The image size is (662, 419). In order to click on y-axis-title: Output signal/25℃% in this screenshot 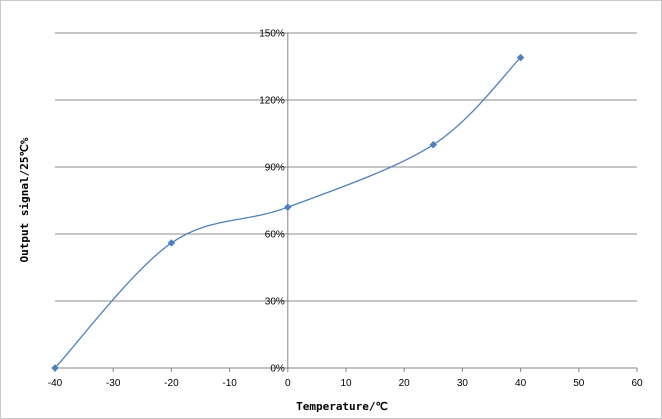, I will do `click(24, 199)`.